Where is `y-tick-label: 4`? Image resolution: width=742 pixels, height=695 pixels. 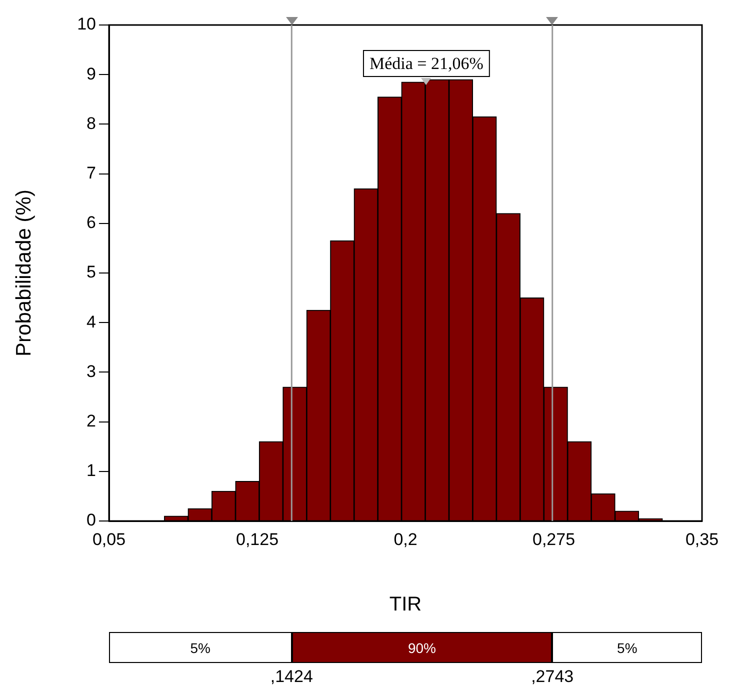
y-tick-label: 4 is located at coordinates (91, 322).